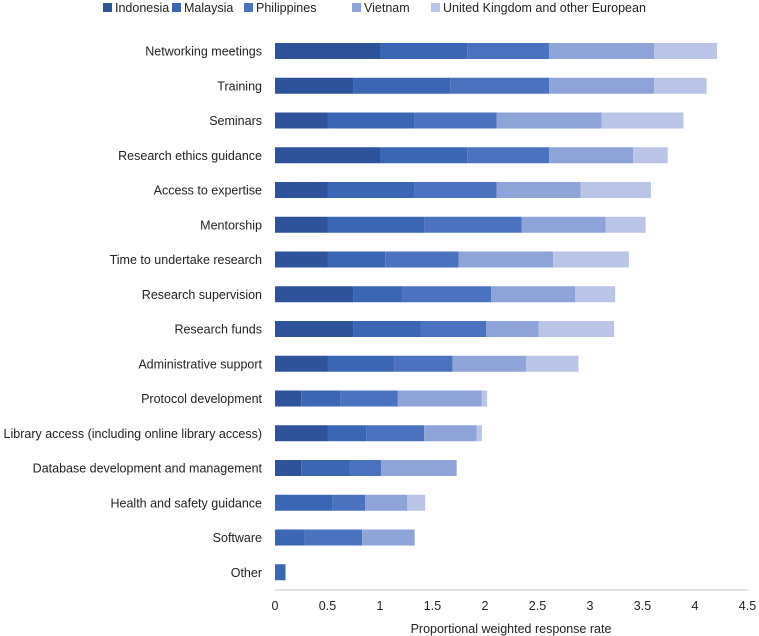 This screenshot has height=636, width=759. What do you see at coordinates (615, 190) in the screenshot?
I see `bar-segment-r4-s4` at bounding box center [615, 190].